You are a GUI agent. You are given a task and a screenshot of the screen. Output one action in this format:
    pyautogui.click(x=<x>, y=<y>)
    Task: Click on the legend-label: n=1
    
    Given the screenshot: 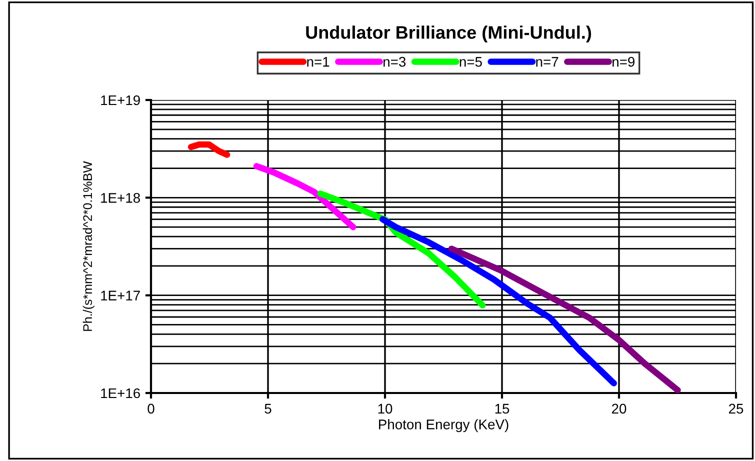 What is the action you would take?
    pyautogui.click(x=318, y=62)
    